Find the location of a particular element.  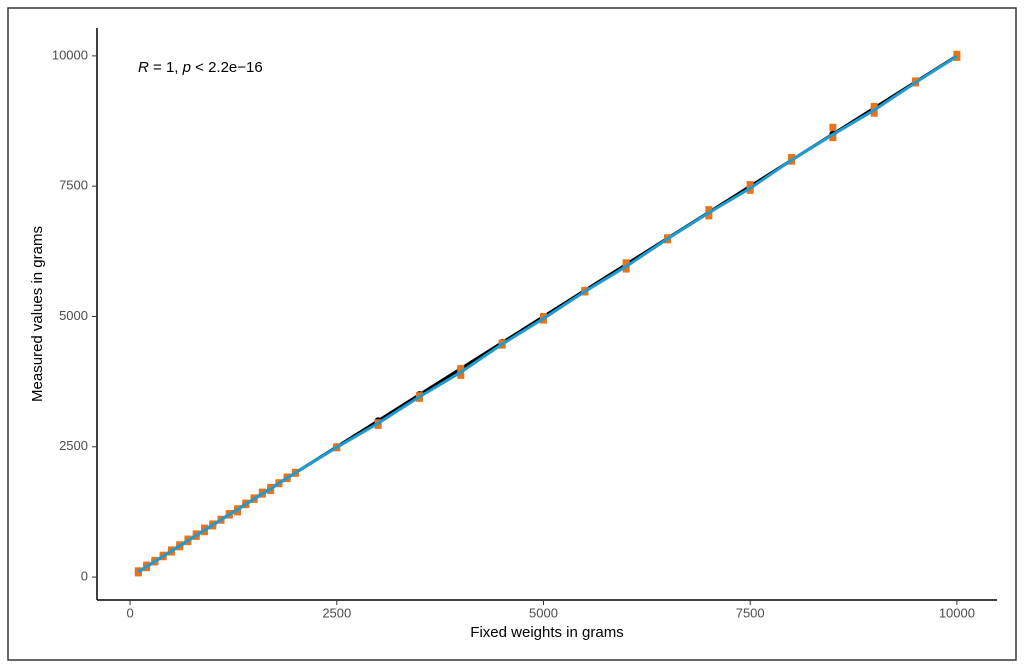

x-tick-label: 2500 is located at coordinates (336, 612).